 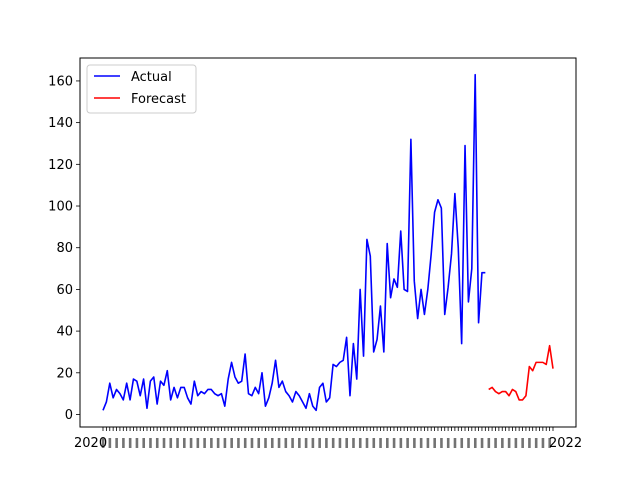 I want to click on y-tick-label: 20, so click(x=64, y=373).